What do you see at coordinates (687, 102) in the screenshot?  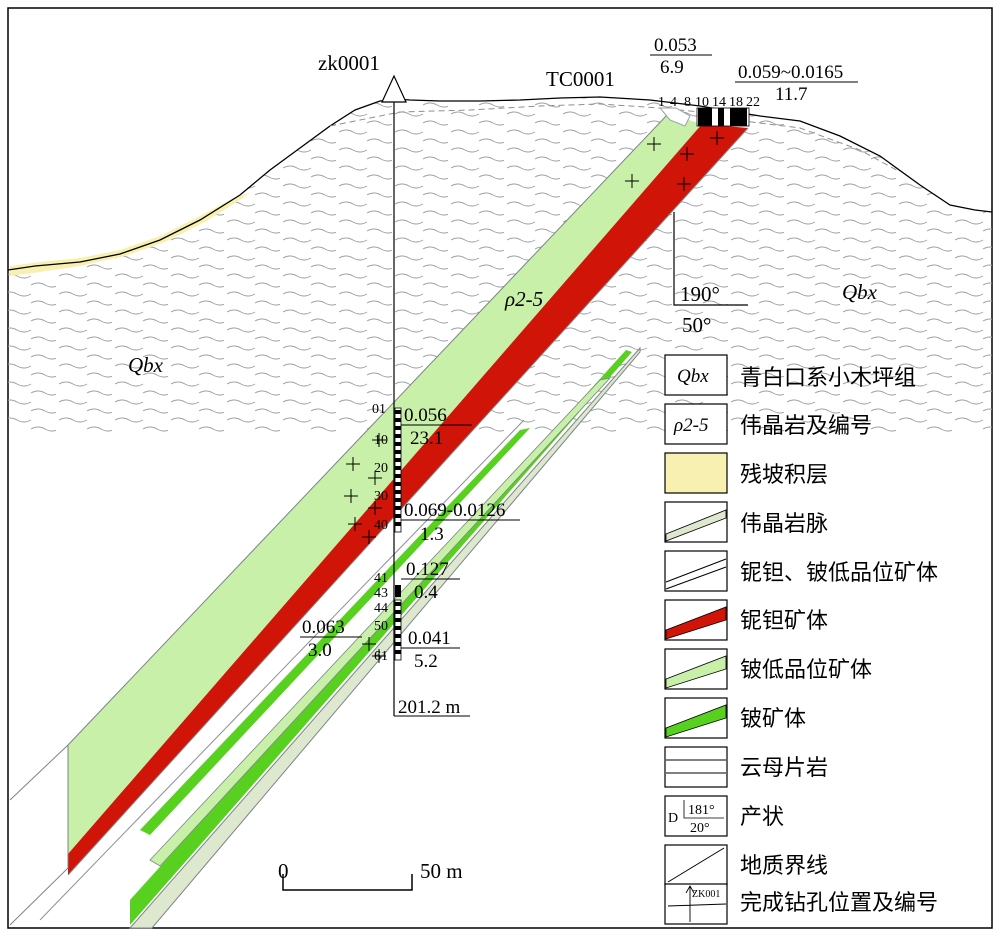 I see `trench-sample-number: 8` at bounding box center [687, 102].